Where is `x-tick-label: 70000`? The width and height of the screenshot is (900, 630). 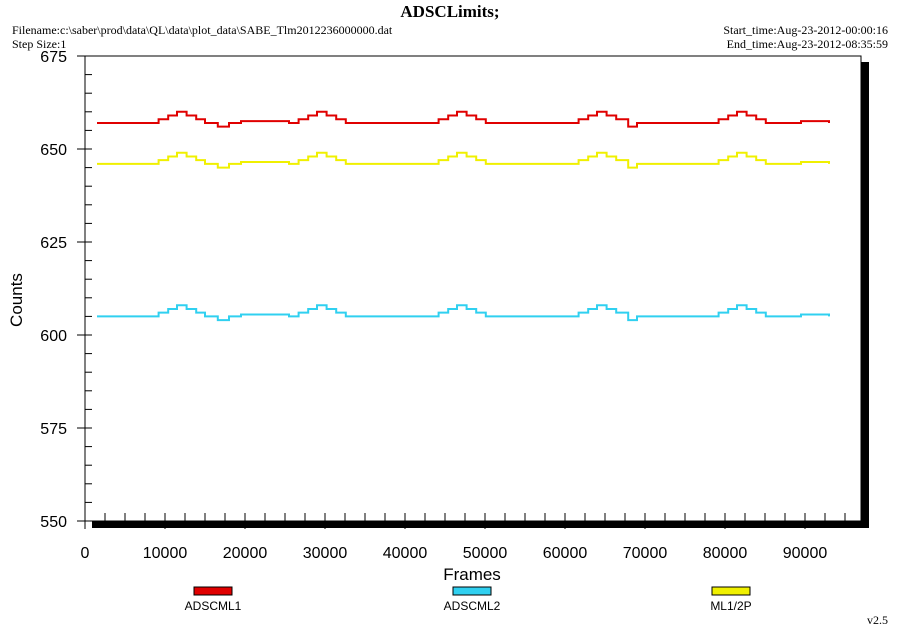 x-tick-label: 70000 is located at coordinates (645, 553).